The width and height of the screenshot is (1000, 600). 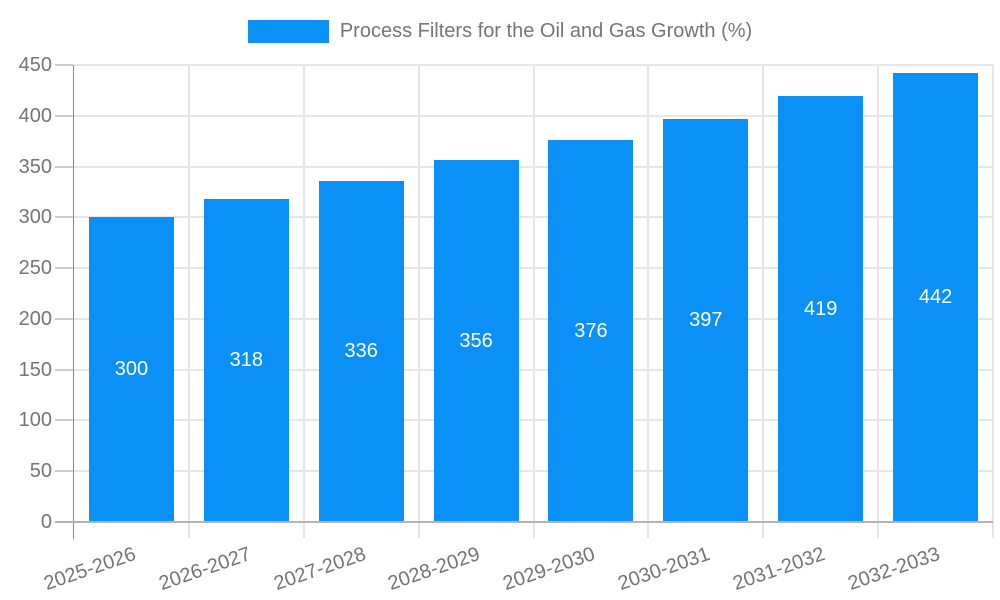 I want to click on bar-value-label: 318, so click(x=246, y=360).